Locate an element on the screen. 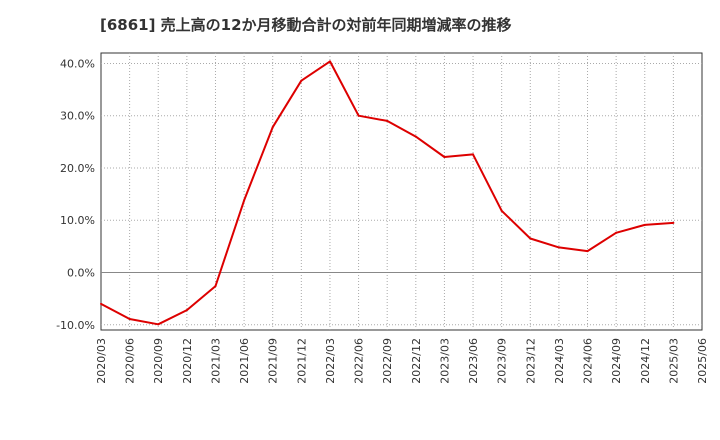  x-tick-label: 2024/06 is located at coordinates (588, 361).